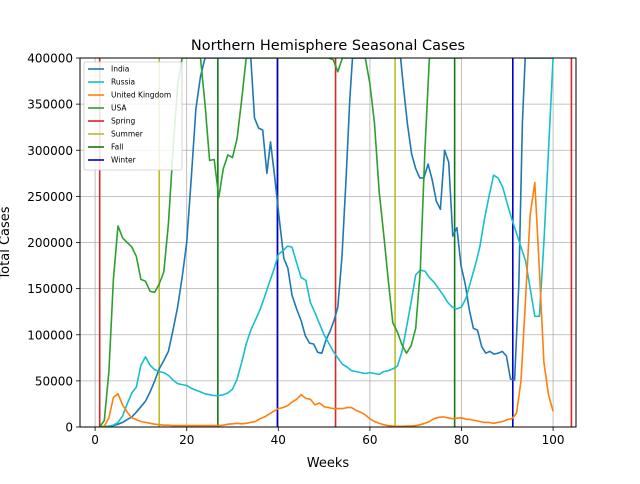 This screenshot has height=484, width=640. What do you see at coordinates (124, 160) in the screenshot?
I see `legend-label: Winter` at bounding box center [124, 160].